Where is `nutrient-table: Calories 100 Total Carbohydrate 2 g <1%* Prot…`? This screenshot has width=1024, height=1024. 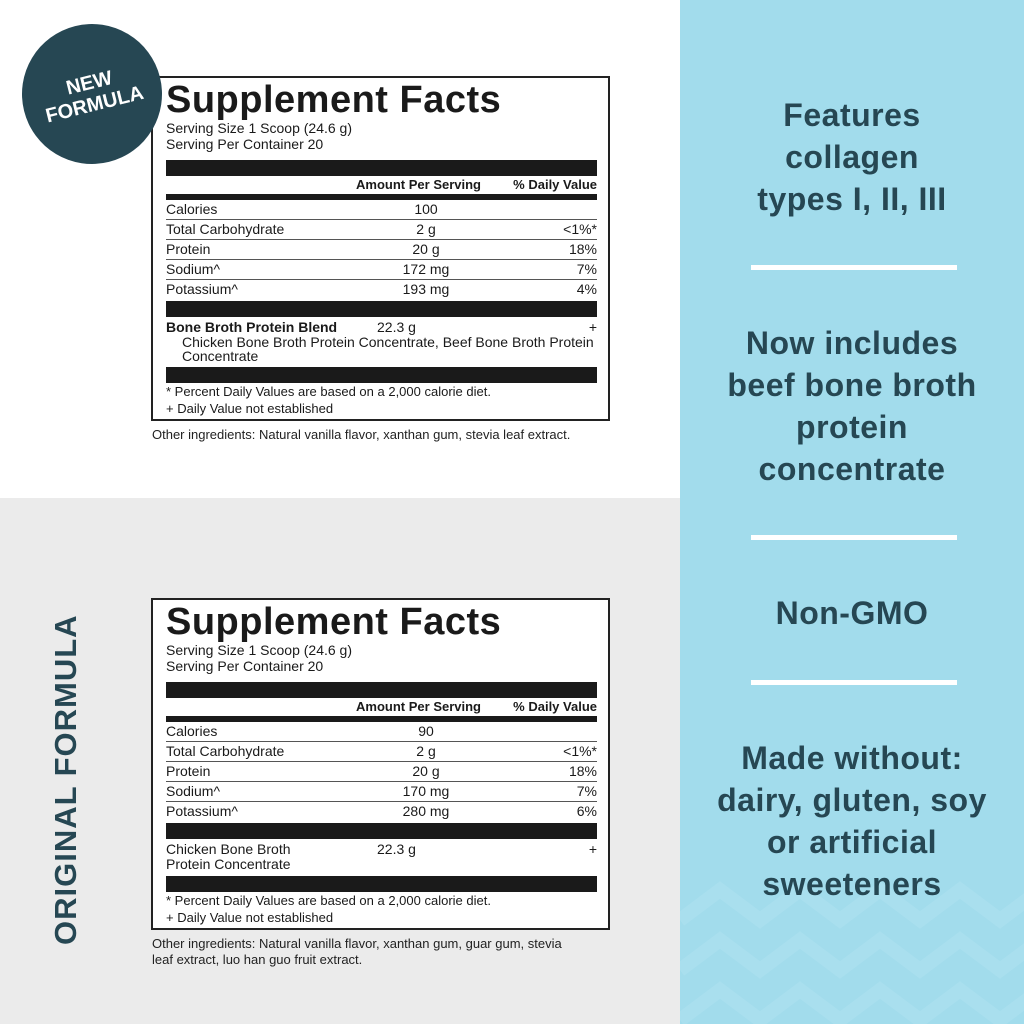 nutrient-table: Calories 100 Total Carbohydrate 2 g <1%* Prot… is located at coordinates (381, 249).